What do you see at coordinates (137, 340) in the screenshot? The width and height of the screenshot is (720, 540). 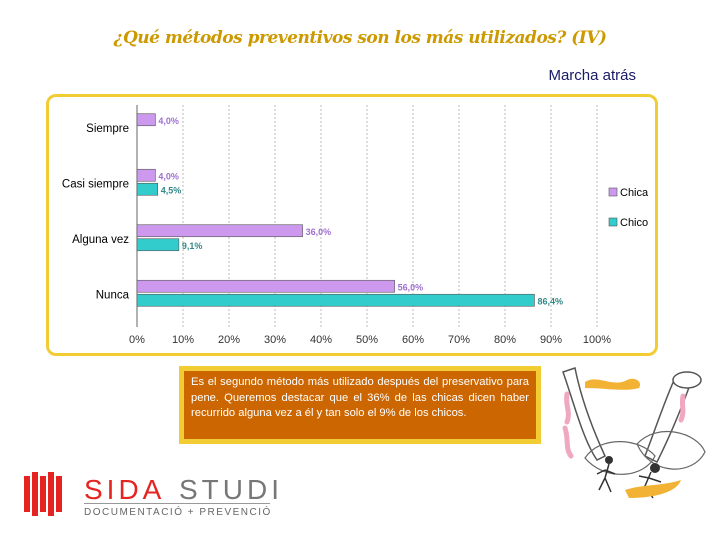 I see `x-tick-label: 0%` at bounding box center [137, 340].